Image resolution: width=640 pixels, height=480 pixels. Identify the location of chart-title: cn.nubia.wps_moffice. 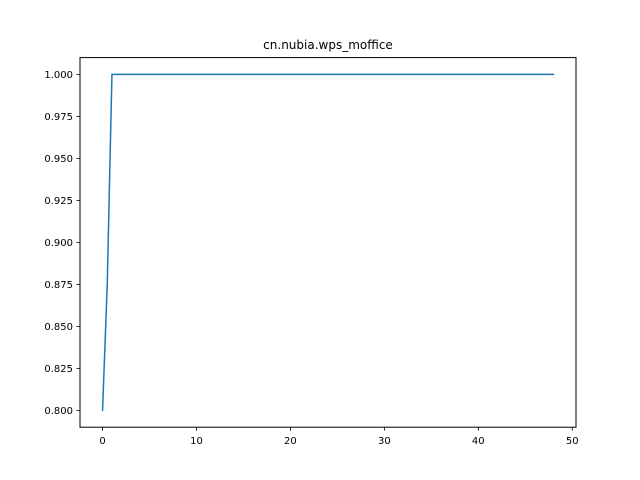
(328, 45).